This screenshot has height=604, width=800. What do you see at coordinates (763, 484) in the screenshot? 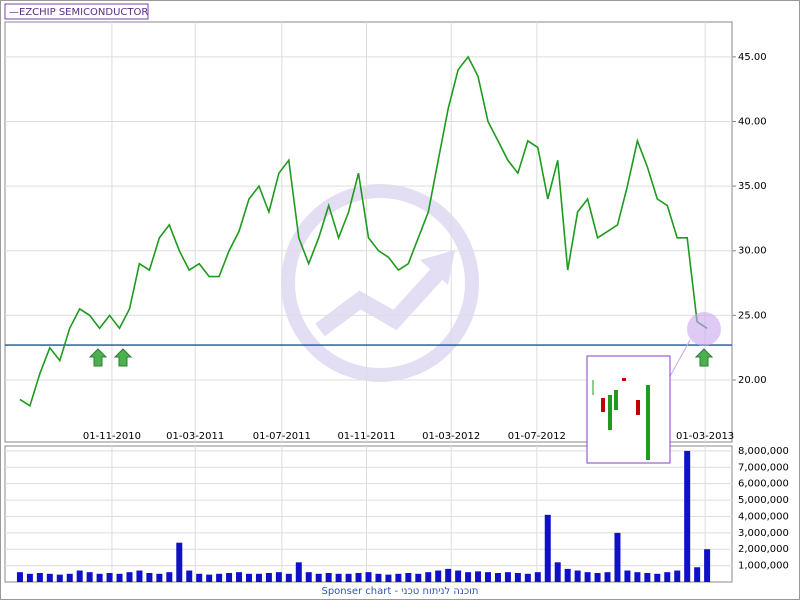
I see `y-tick-label: 6,000,000` at bounding box center [763, 484].